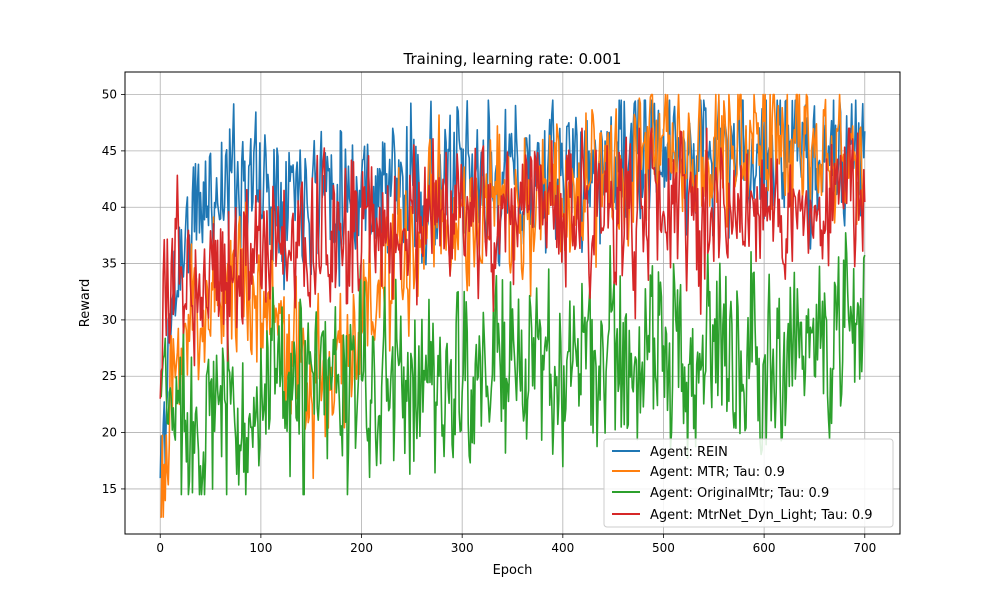 The image size is (1000, 600). What do you see at coordinates (109, 433) in the screenshot?
I see `y-tick-label: 20` at bounding box center [109, 433].